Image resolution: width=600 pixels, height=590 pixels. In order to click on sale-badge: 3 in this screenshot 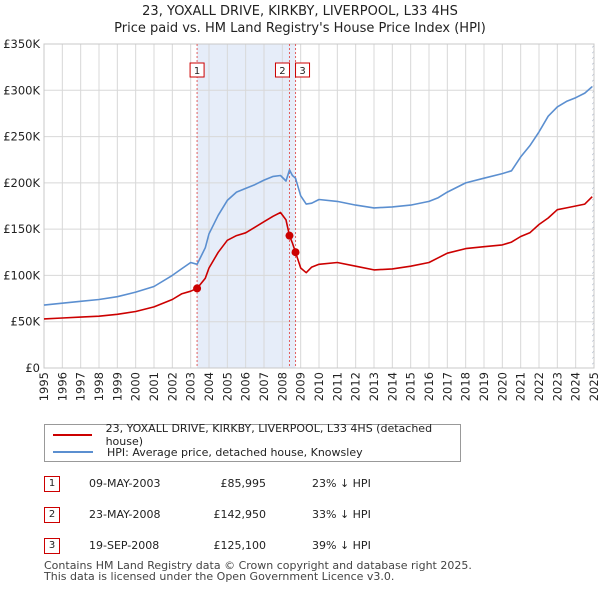, I will do `click(52, 546)`.